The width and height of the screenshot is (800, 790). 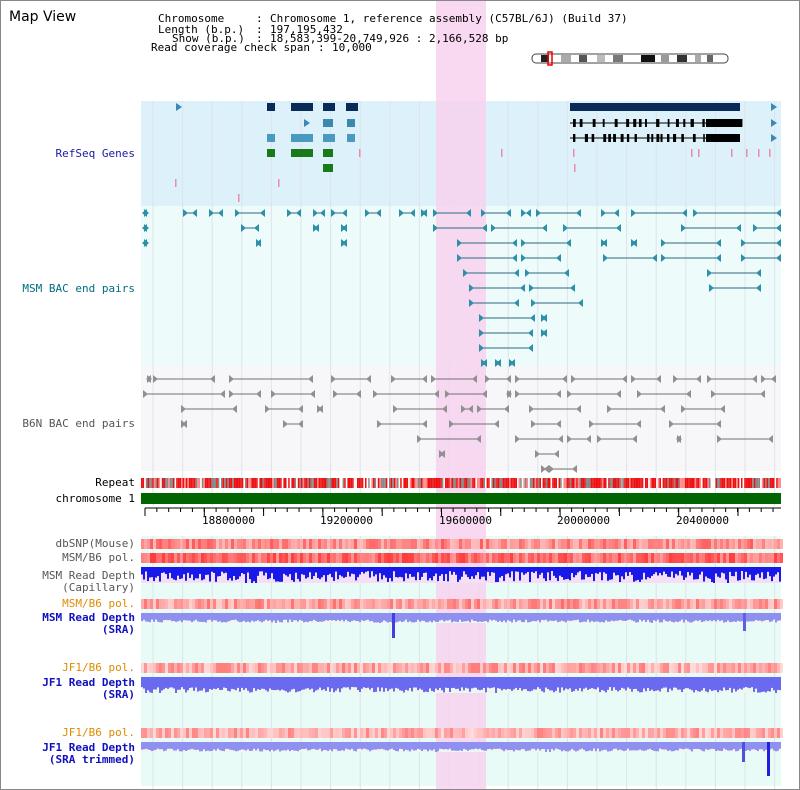 What do you see at coordinates (744, 622) in the screenshot?
I see `depth-spike` at bounding box center [744, 622].